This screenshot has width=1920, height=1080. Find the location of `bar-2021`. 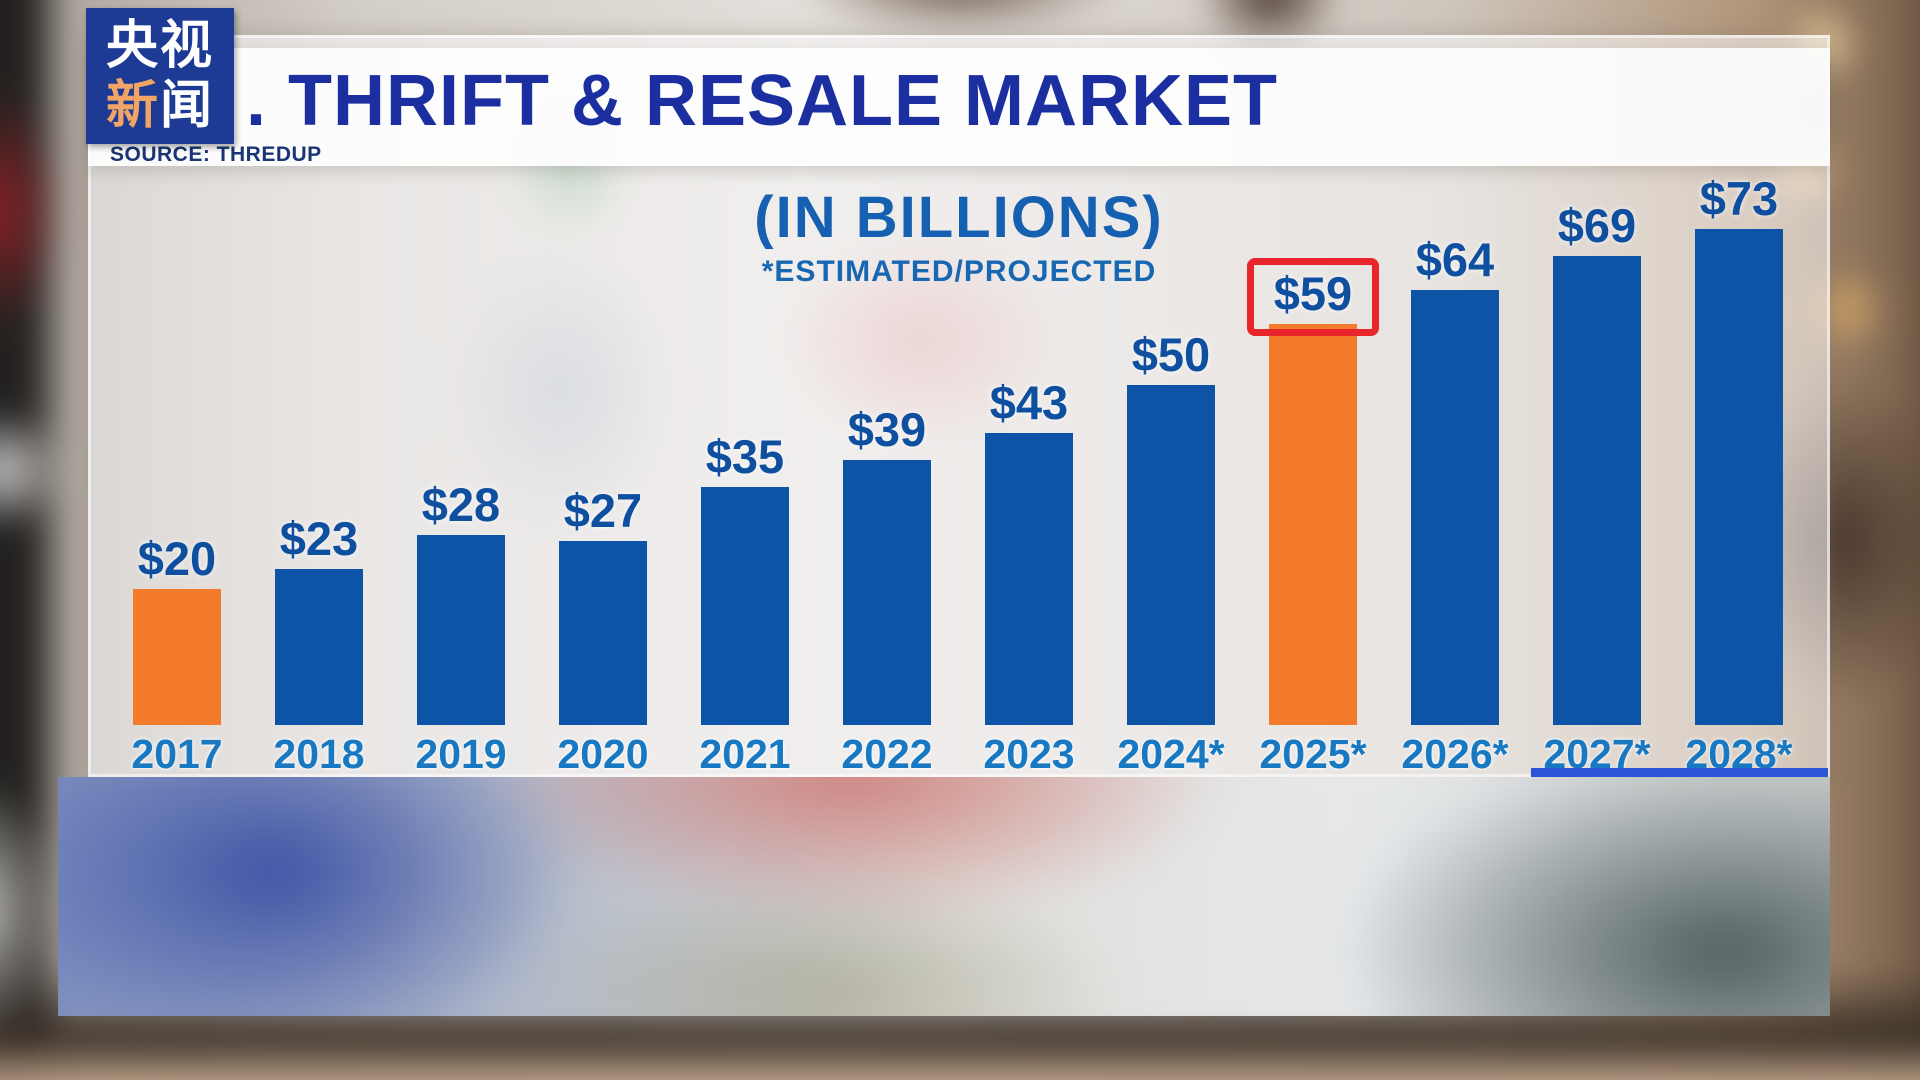

bar-2021 is located at coordinates (745, 606).